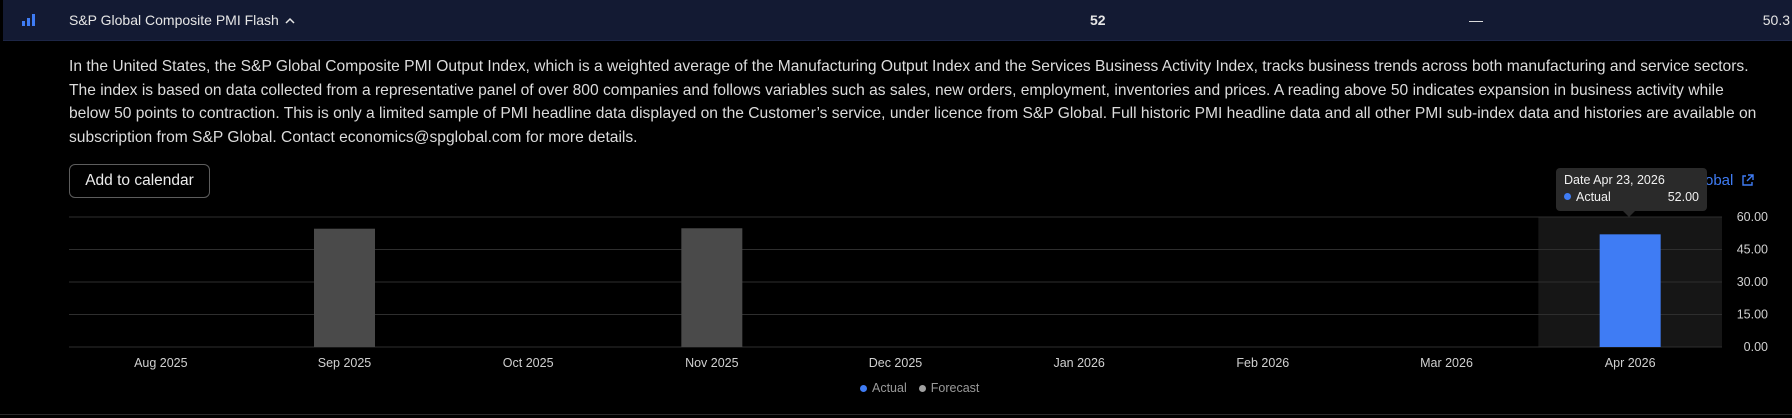  What do you see at coordinates (161, 363) in the screenshot?
I see `x-tick-label: Aug 2025` at bounding box center [161, 363].